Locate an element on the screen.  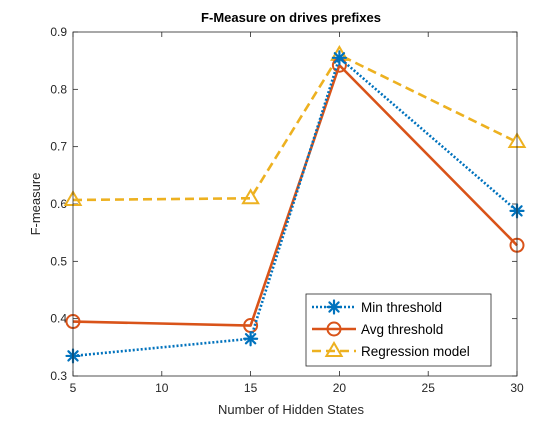
chart-title: F-Measure on drives prefixes is located at coordinates (291, 17).